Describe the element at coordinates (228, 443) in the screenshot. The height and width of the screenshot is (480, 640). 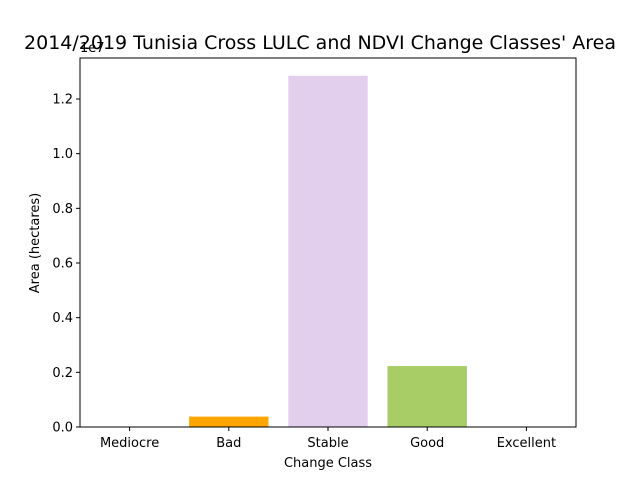
I see `x-tick-label: Bad` at that location.